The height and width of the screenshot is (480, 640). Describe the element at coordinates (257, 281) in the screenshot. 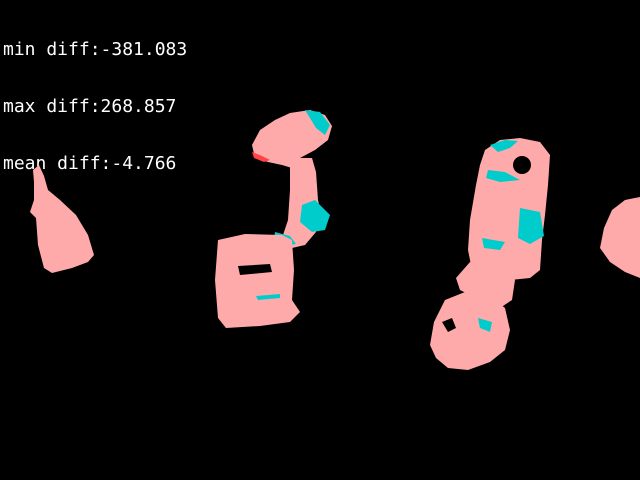

I see `box-object` at that location.